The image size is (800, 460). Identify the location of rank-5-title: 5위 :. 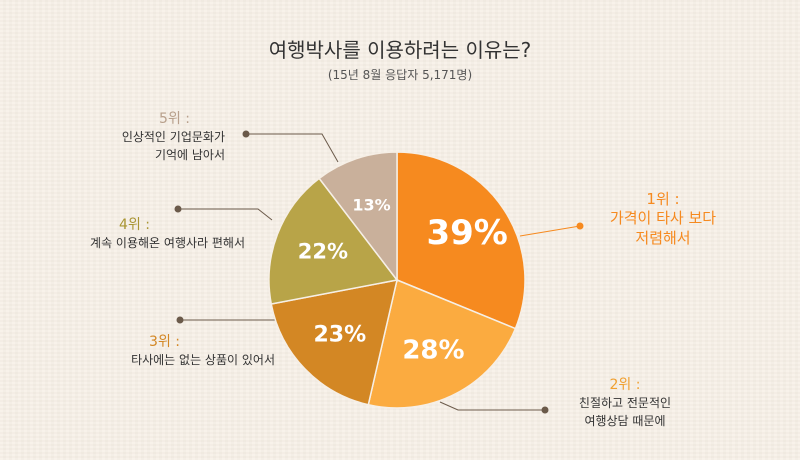
(174, 119).